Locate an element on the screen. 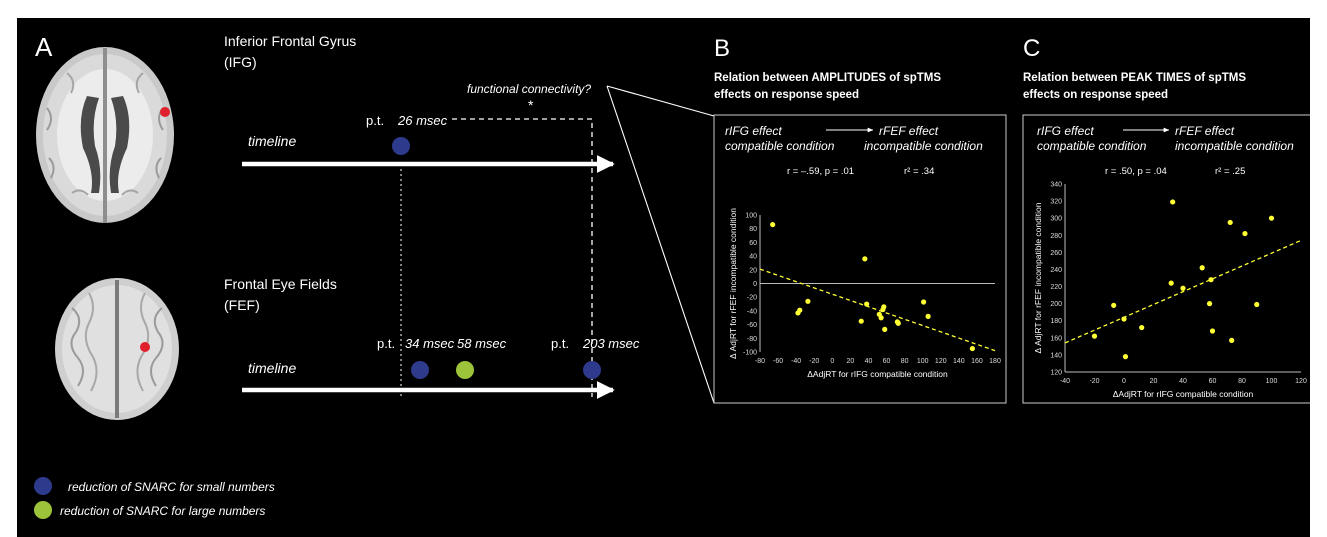 Image resolution: width=1327 pixels, height=537 pixels. chart-b-y-tick-label: -60 is located at coordinates (752, 325).